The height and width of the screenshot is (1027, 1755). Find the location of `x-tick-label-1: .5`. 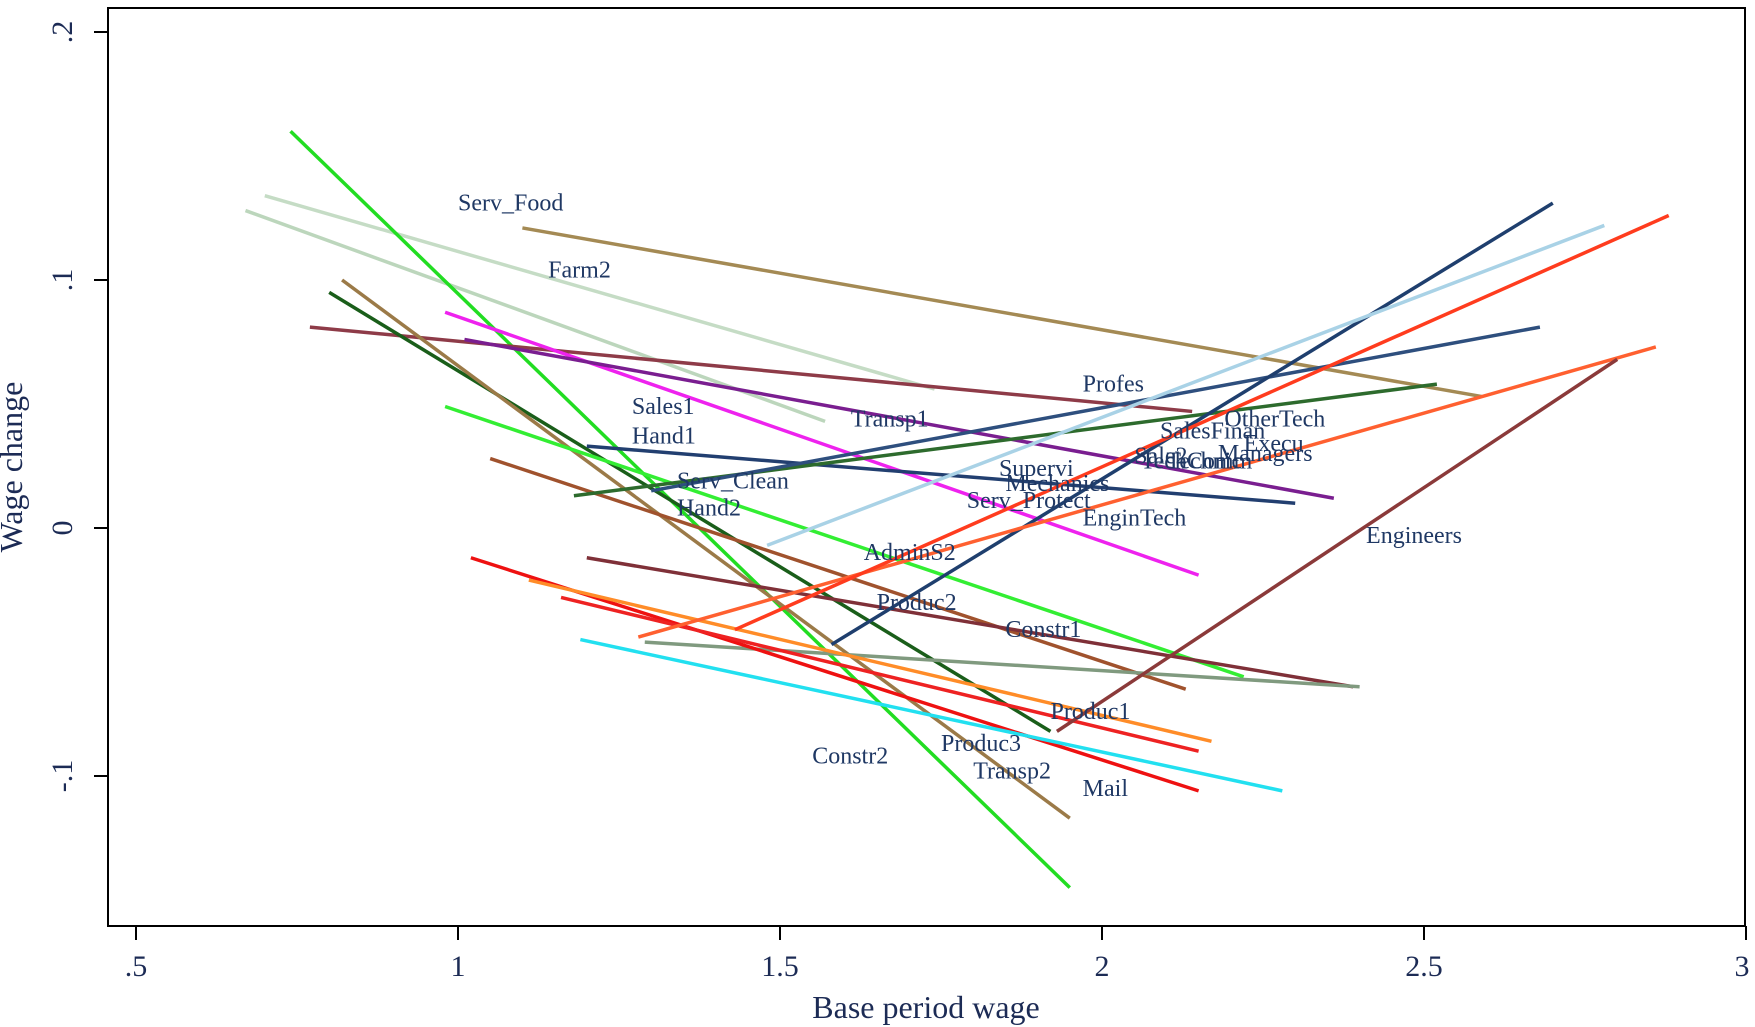

x-tick-label-1: .5 is located at coordinates (136, 966).